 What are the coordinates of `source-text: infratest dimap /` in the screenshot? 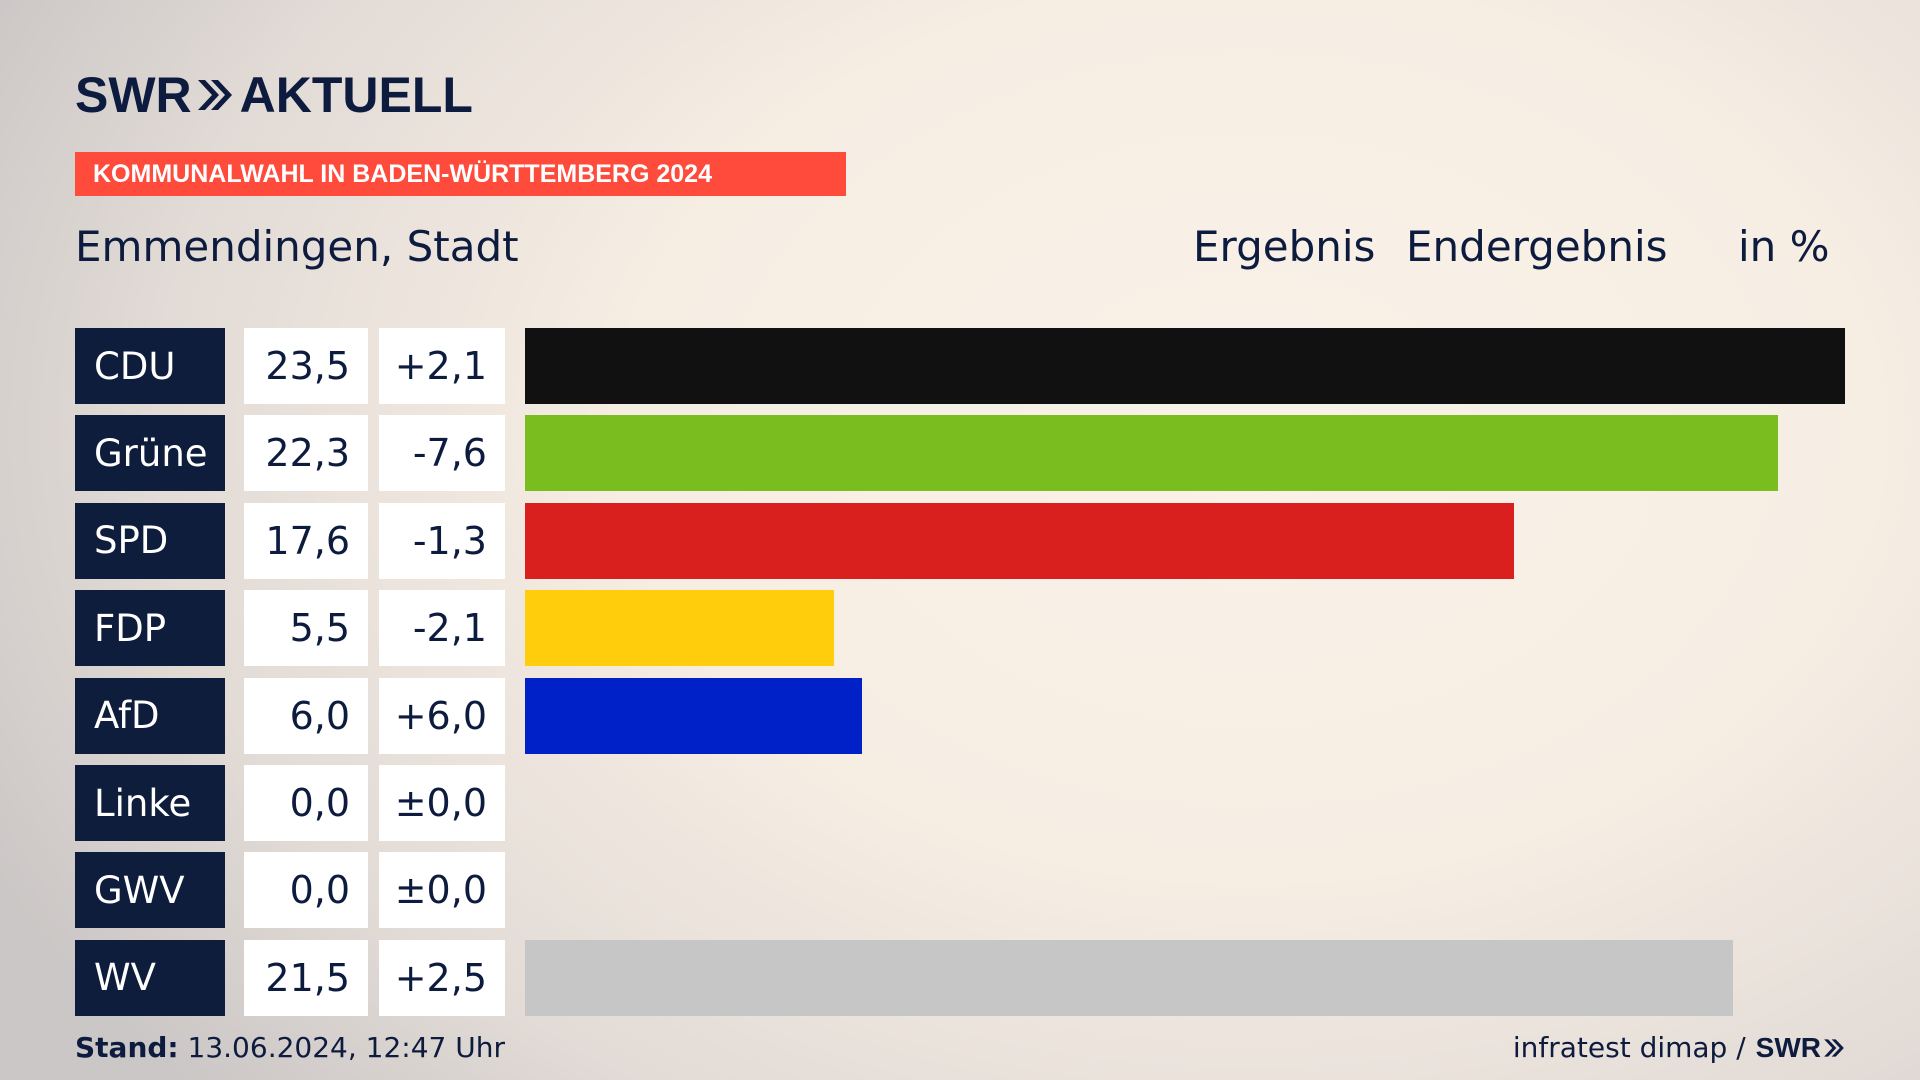 It's located at (1629, 1047).